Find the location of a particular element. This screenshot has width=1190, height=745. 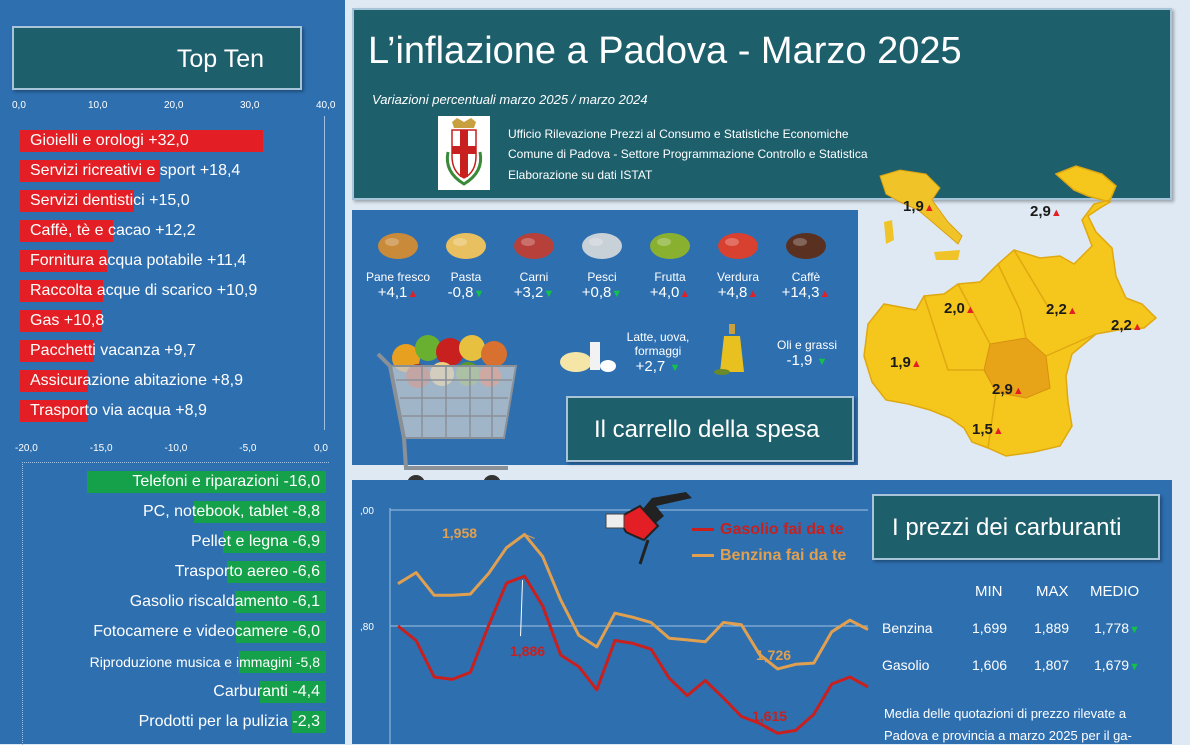

food-value: +4,0▲ is located at coordinates (670, 292).